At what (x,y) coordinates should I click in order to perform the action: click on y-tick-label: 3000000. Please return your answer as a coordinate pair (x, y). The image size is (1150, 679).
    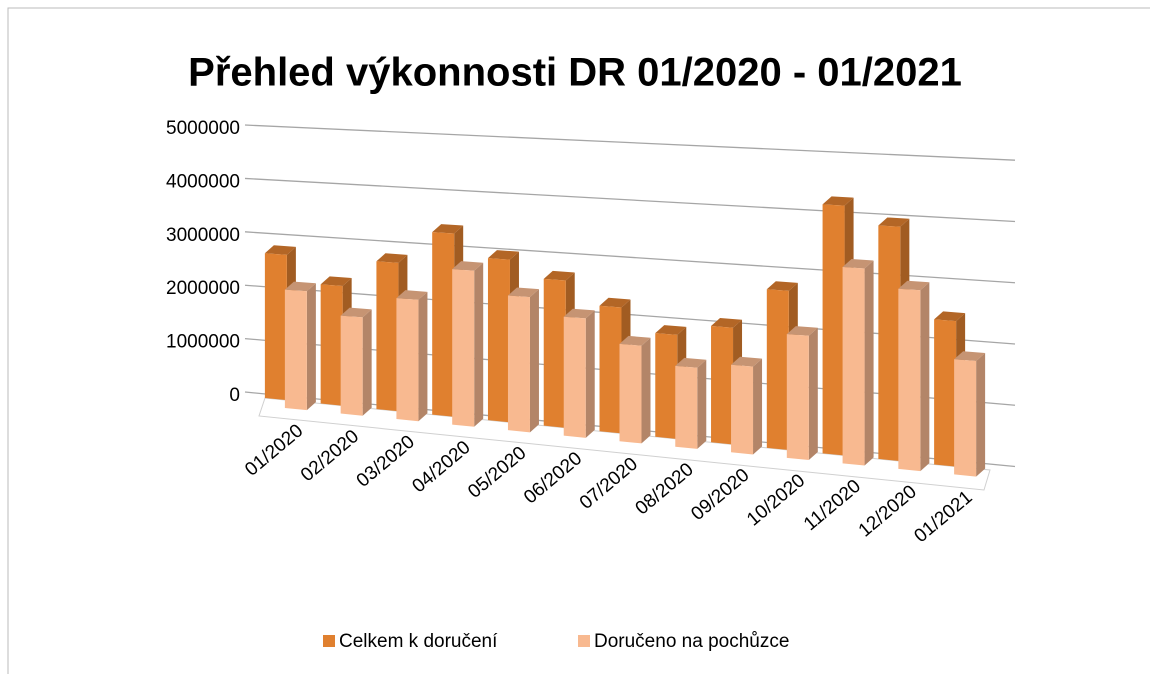
    Looking at the image, I should click on (203, 235).